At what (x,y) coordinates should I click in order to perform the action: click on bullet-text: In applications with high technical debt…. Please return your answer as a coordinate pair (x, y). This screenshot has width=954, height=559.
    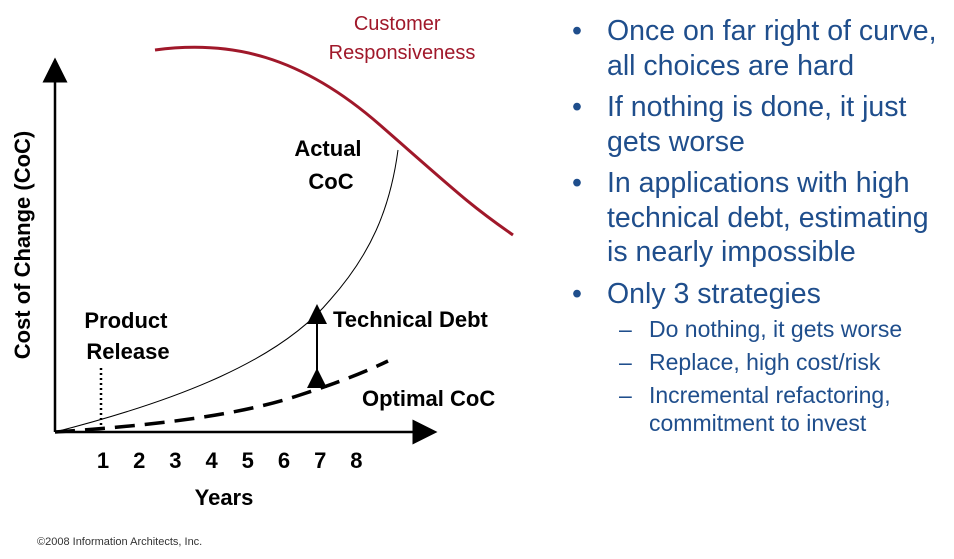
    Looking at the image, I should click on (768, 217).